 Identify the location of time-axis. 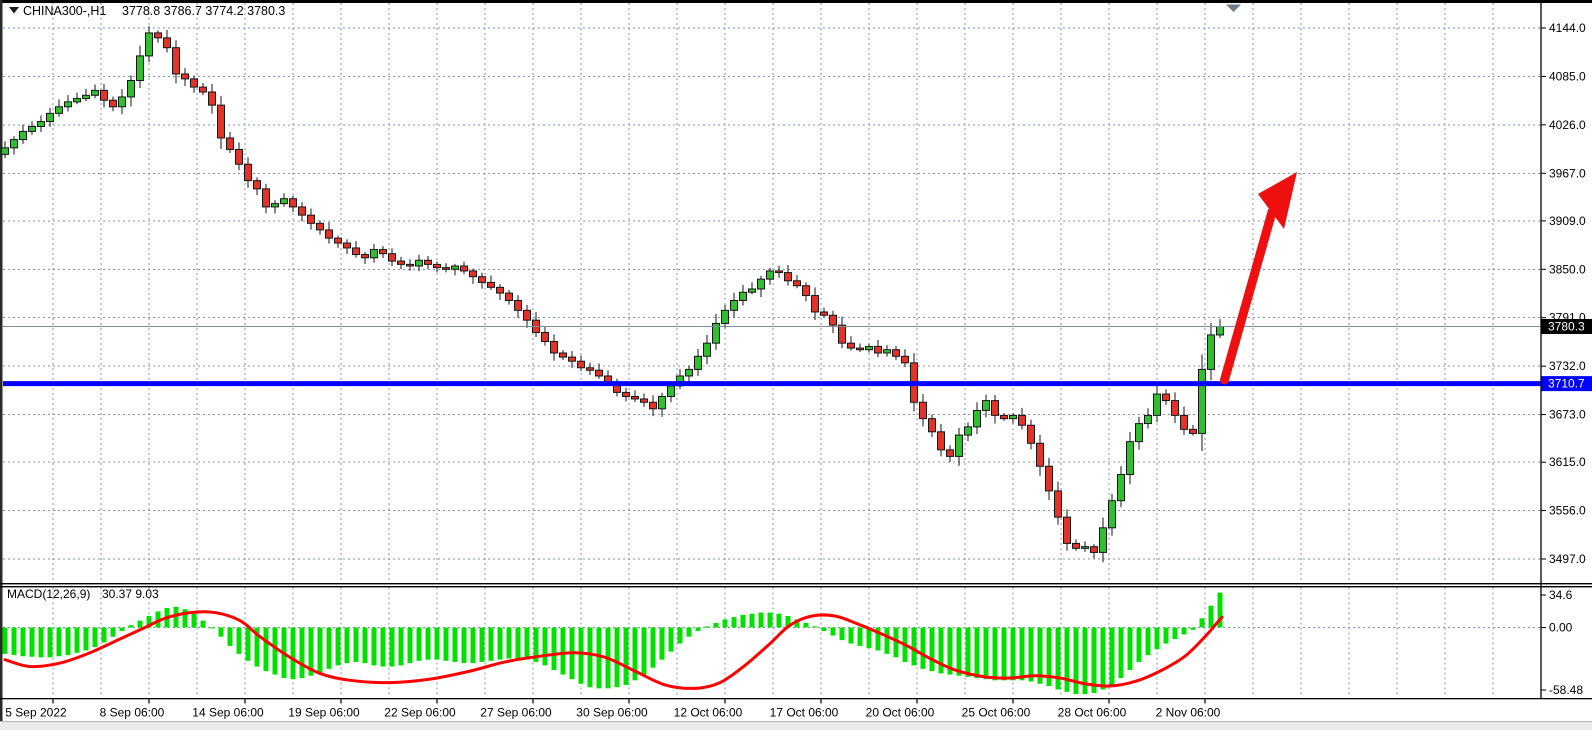
(770, 711).